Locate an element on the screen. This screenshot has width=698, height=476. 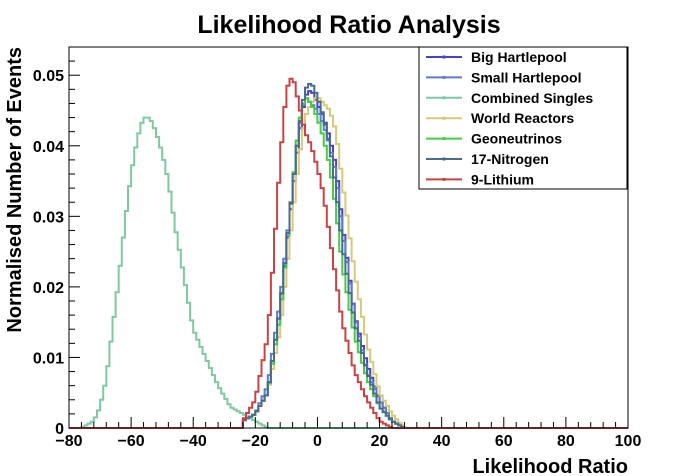
x-tick-label: 100 is located at coordinates (628, 441).